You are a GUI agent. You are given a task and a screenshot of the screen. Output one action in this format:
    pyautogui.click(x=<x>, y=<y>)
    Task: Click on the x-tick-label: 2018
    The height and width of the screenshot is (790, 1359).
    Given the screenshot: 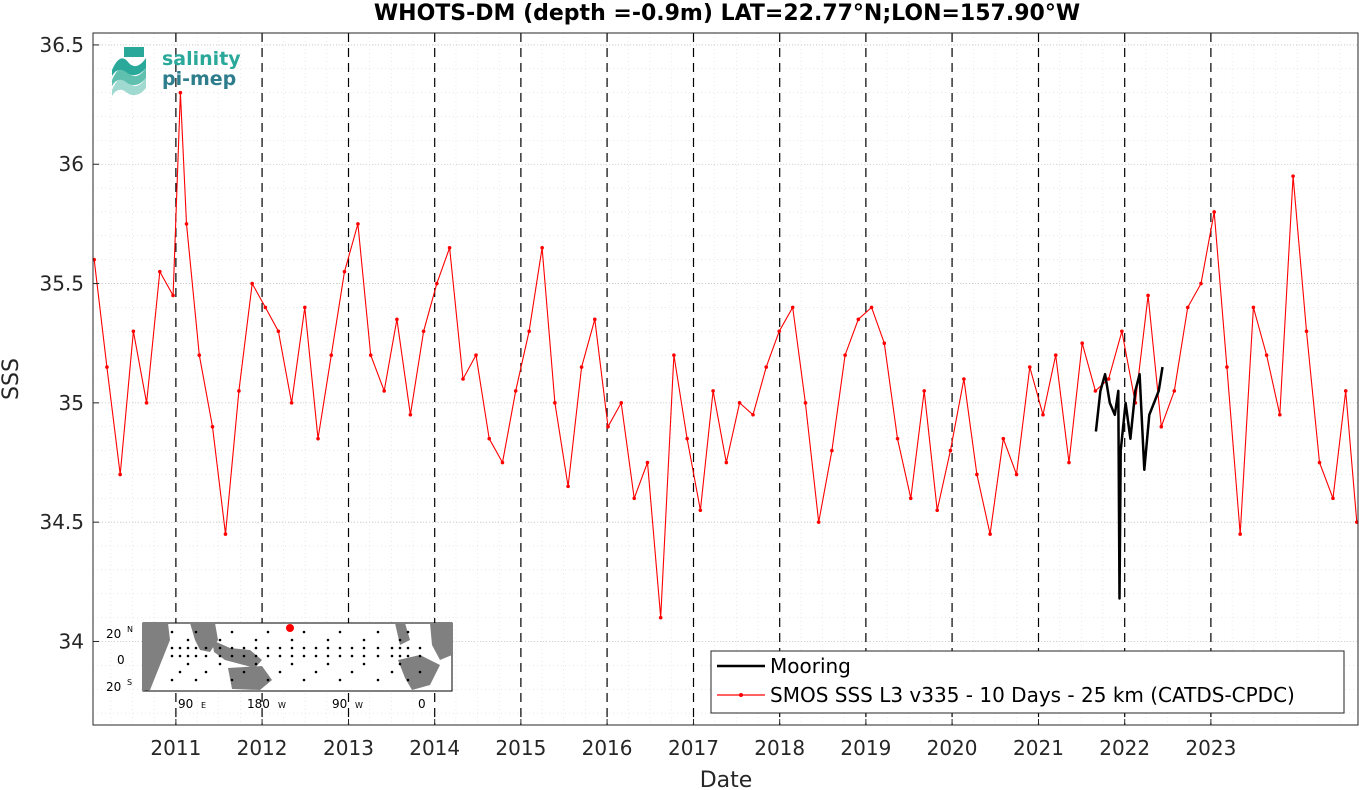 What is the action you would take?
    pyautogui.click(x=779, y=748)
    